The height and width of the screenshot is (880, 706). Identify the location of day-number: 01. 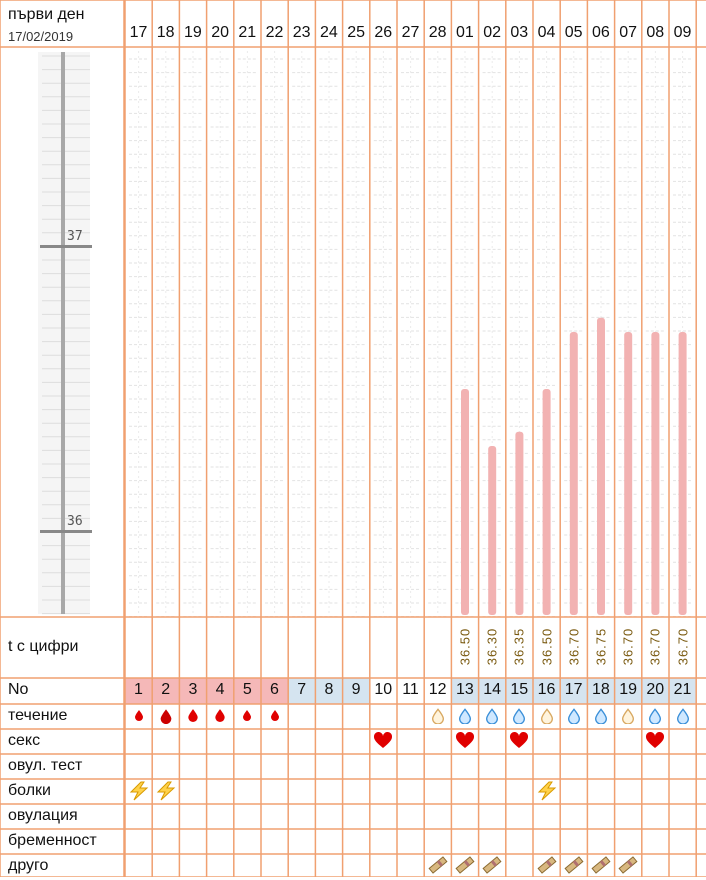
(464, 32).